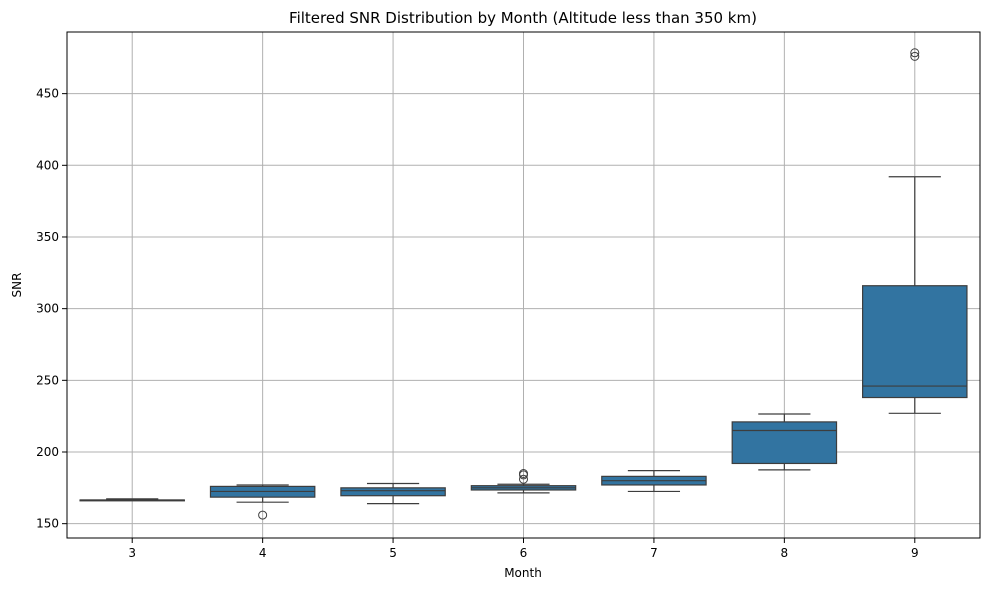 This screenshot has height=590, width=989. I want to click on x-tick-label: 8, so click(785, 553).